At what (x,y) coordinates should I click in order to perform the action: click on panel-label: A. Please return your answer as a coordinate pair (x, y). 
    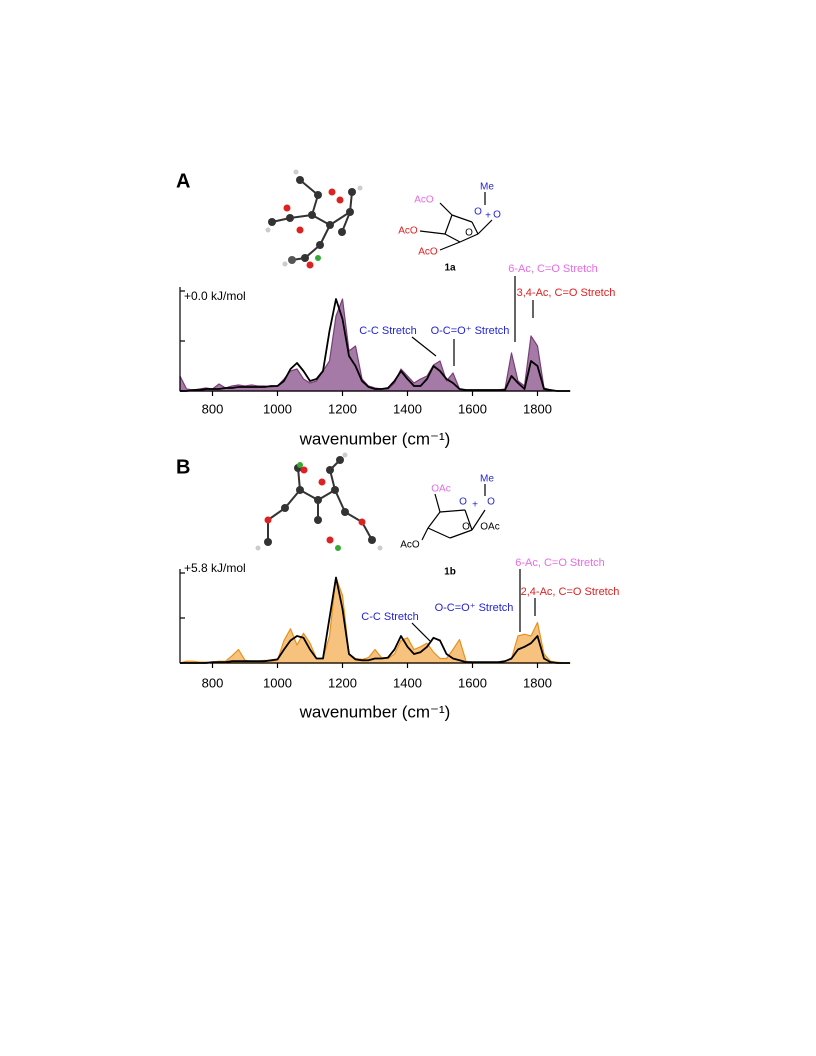
    Looking at the image, I should click on (183, 181).